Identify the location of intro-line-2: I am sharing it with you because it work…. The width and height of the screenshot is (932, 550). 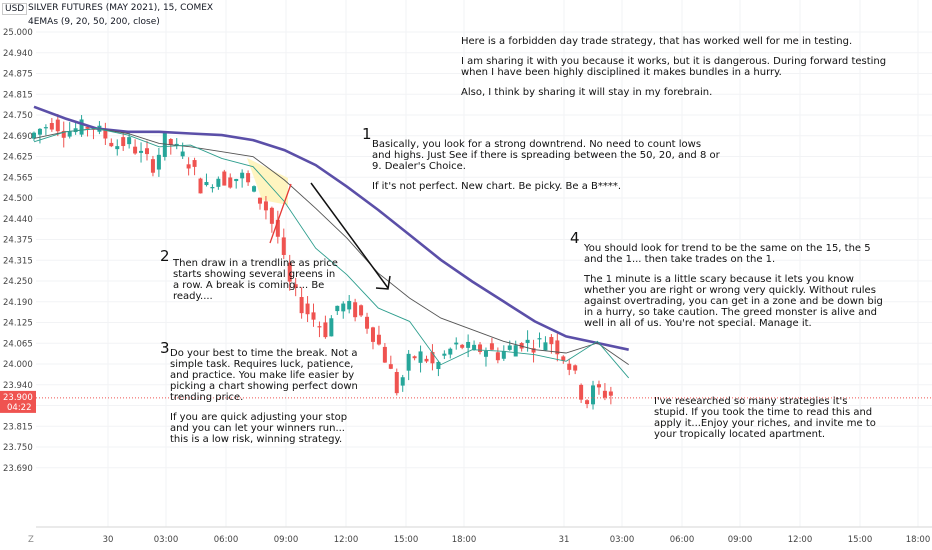
(674, 67).